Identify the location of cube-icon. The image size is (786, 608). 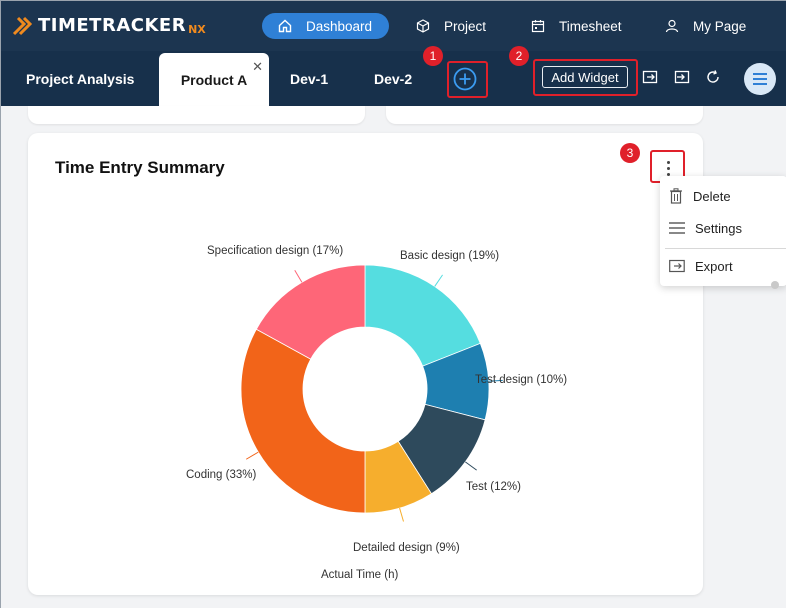
(423, 26).